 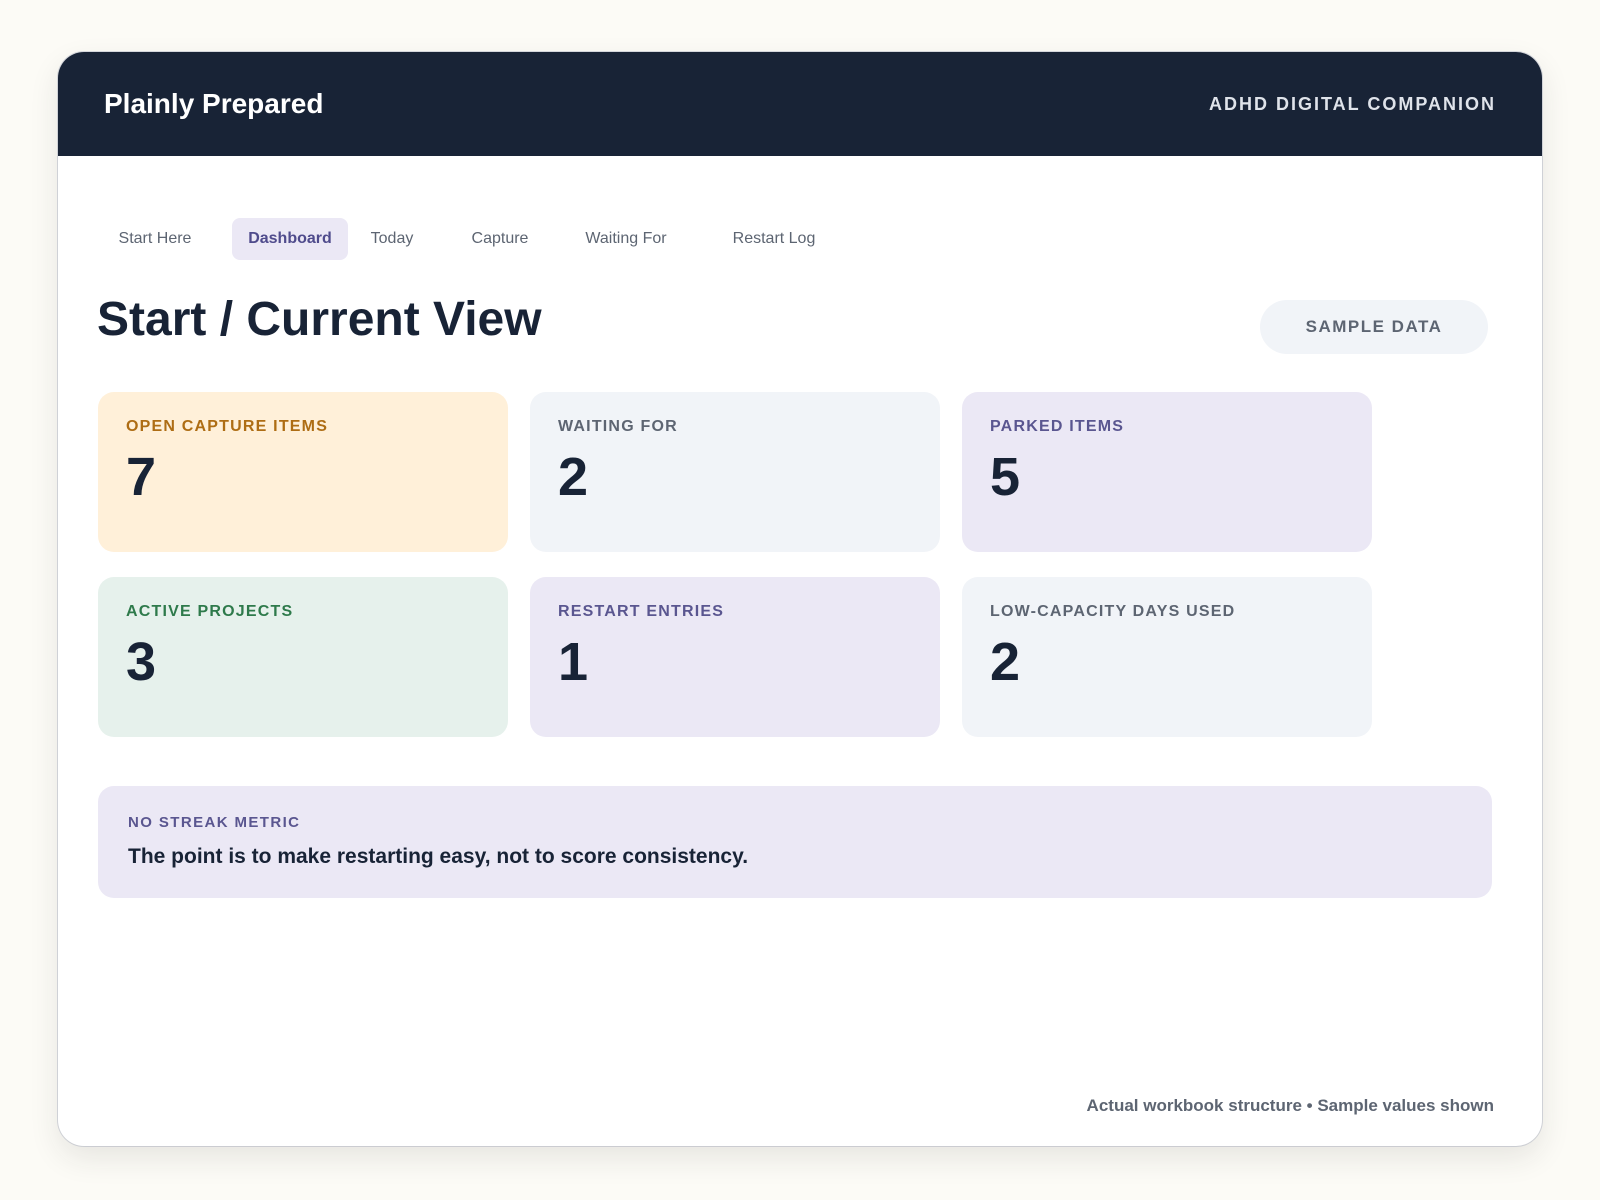 I want to click on top-bar: Plainly Prepared ADHD DIGITAL COMPANION, so click(x=800, y=104).